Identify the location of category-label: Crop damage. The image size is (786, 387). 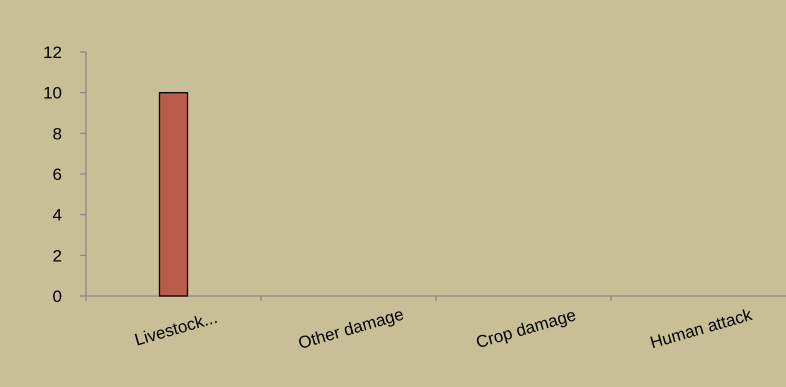
(526, 328).